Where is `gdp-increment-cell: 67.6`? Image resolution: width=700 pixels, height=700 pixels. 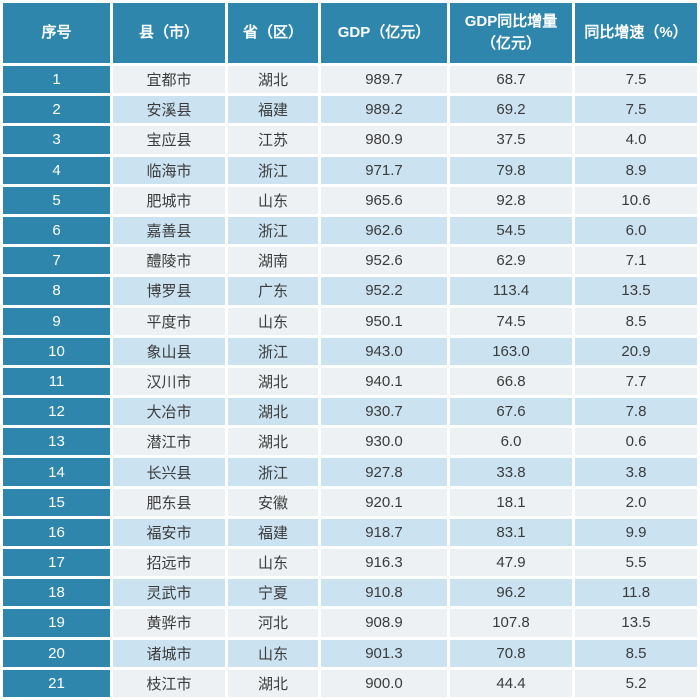
gdp-increment-cell: 67.6 is located at coordinates (511, 412).